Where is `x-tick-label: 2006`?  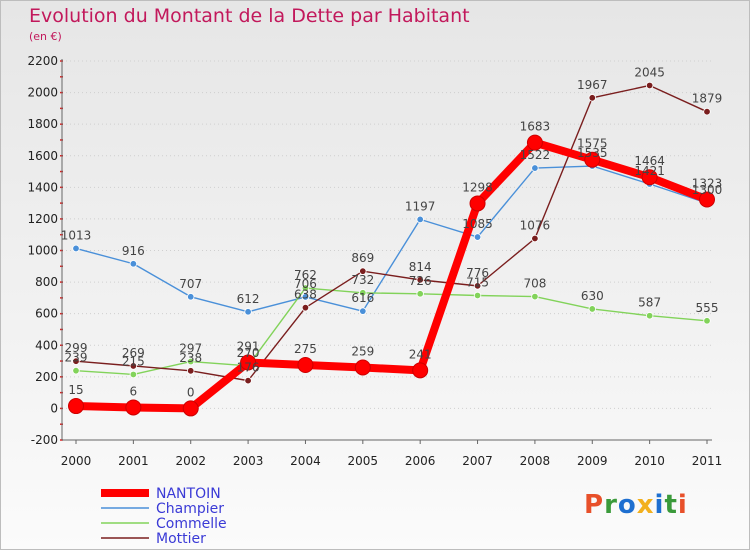 x-tick-label: 2006 is located at coordinates (420, 461).